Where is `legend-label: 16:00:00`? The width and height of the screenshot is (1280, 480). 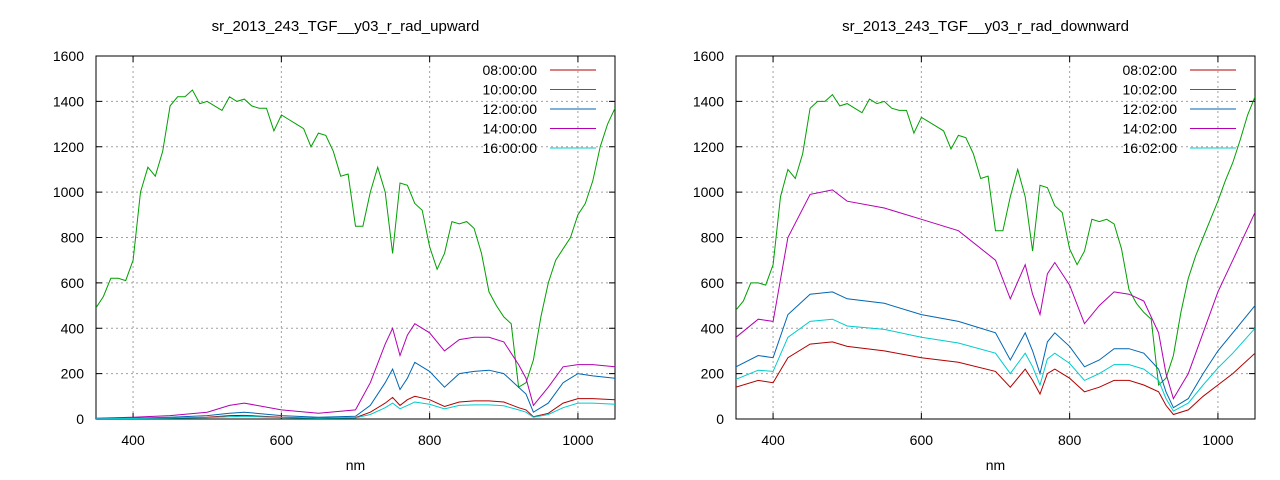 legend-label: 16:00:00 is located at coordinates (510, 148).